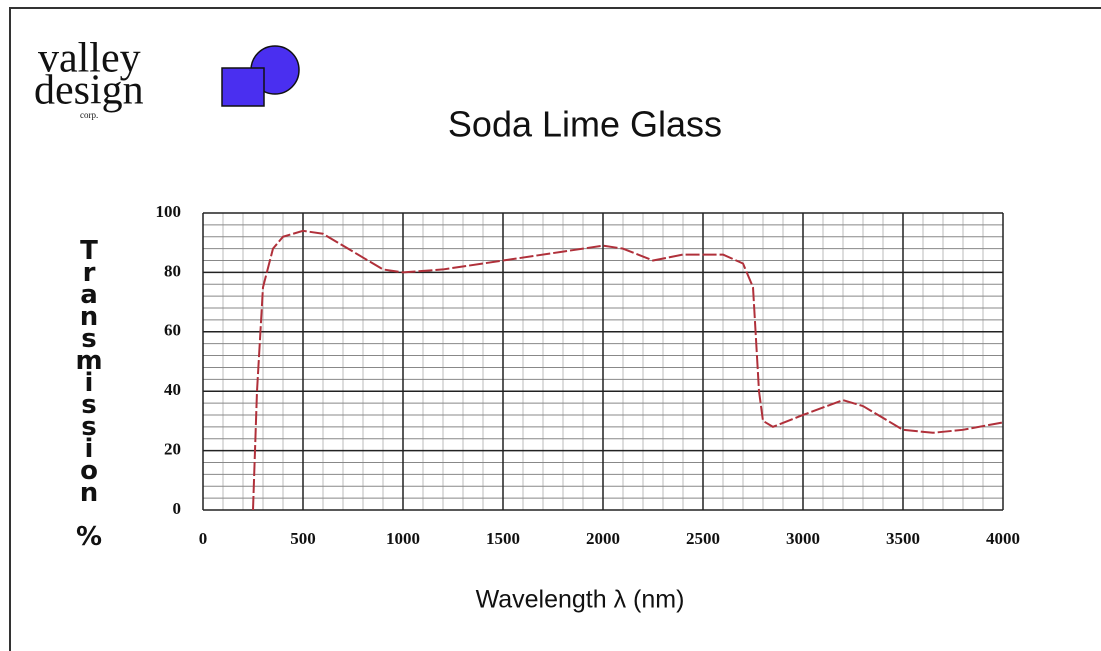 Image resolution: width=1101 pixels, height=651 pixels. I want to click on y-tick-label: 20, so click(172, 449).